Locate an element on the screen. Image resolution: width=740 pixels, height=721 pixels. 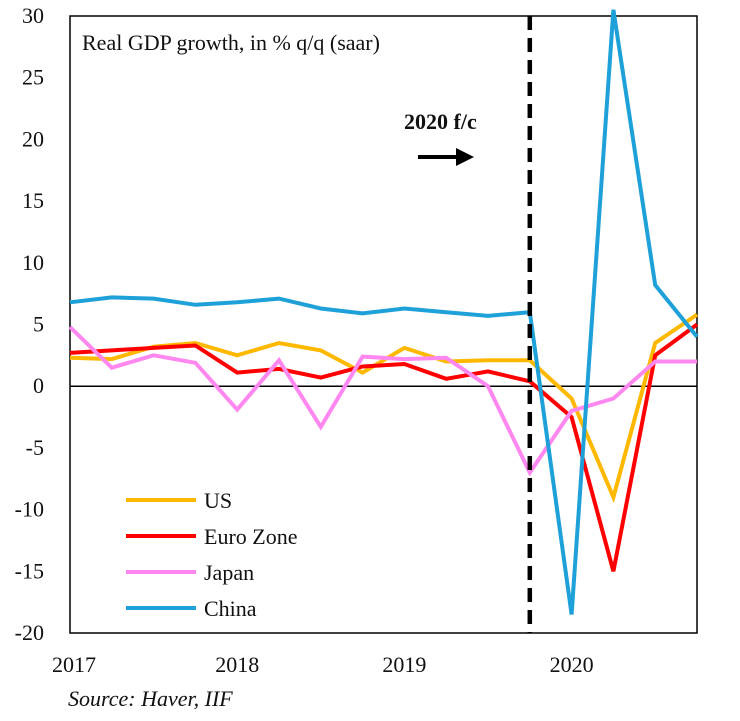
y-tick-label: 30 is located at coordinates (33, 15).